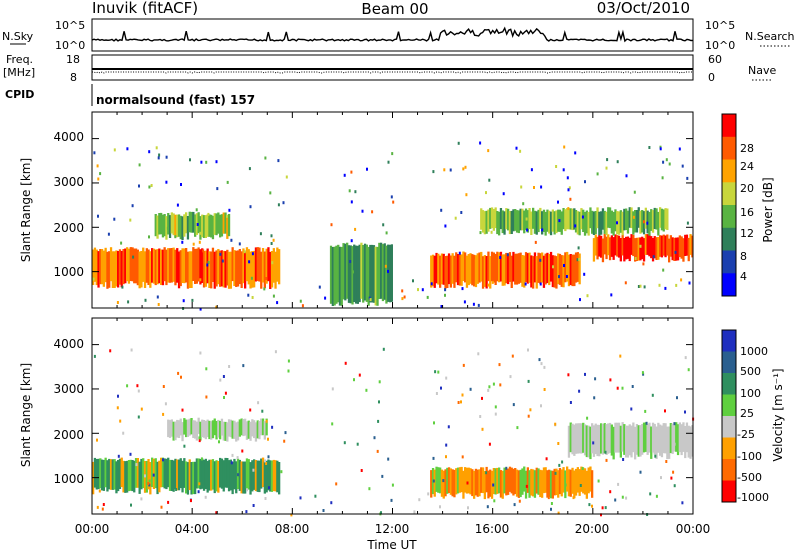 This screenshot has width=800, height=554. What do you see at coordinates (729, 362) in the screenshot?
I see `colorbar-segment` at bounding box center [729, 362].